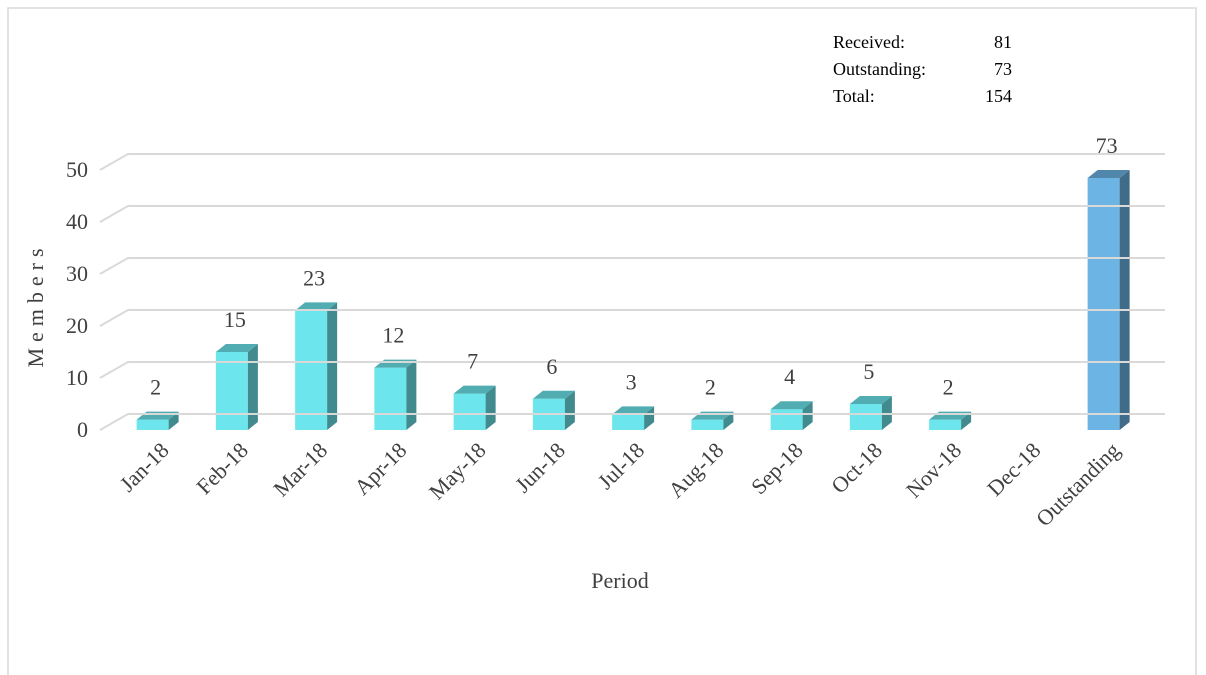  Describe the element at coordinates (300, 469) in the screenshot. I see `x-tick-label: Mar-18` at that location.